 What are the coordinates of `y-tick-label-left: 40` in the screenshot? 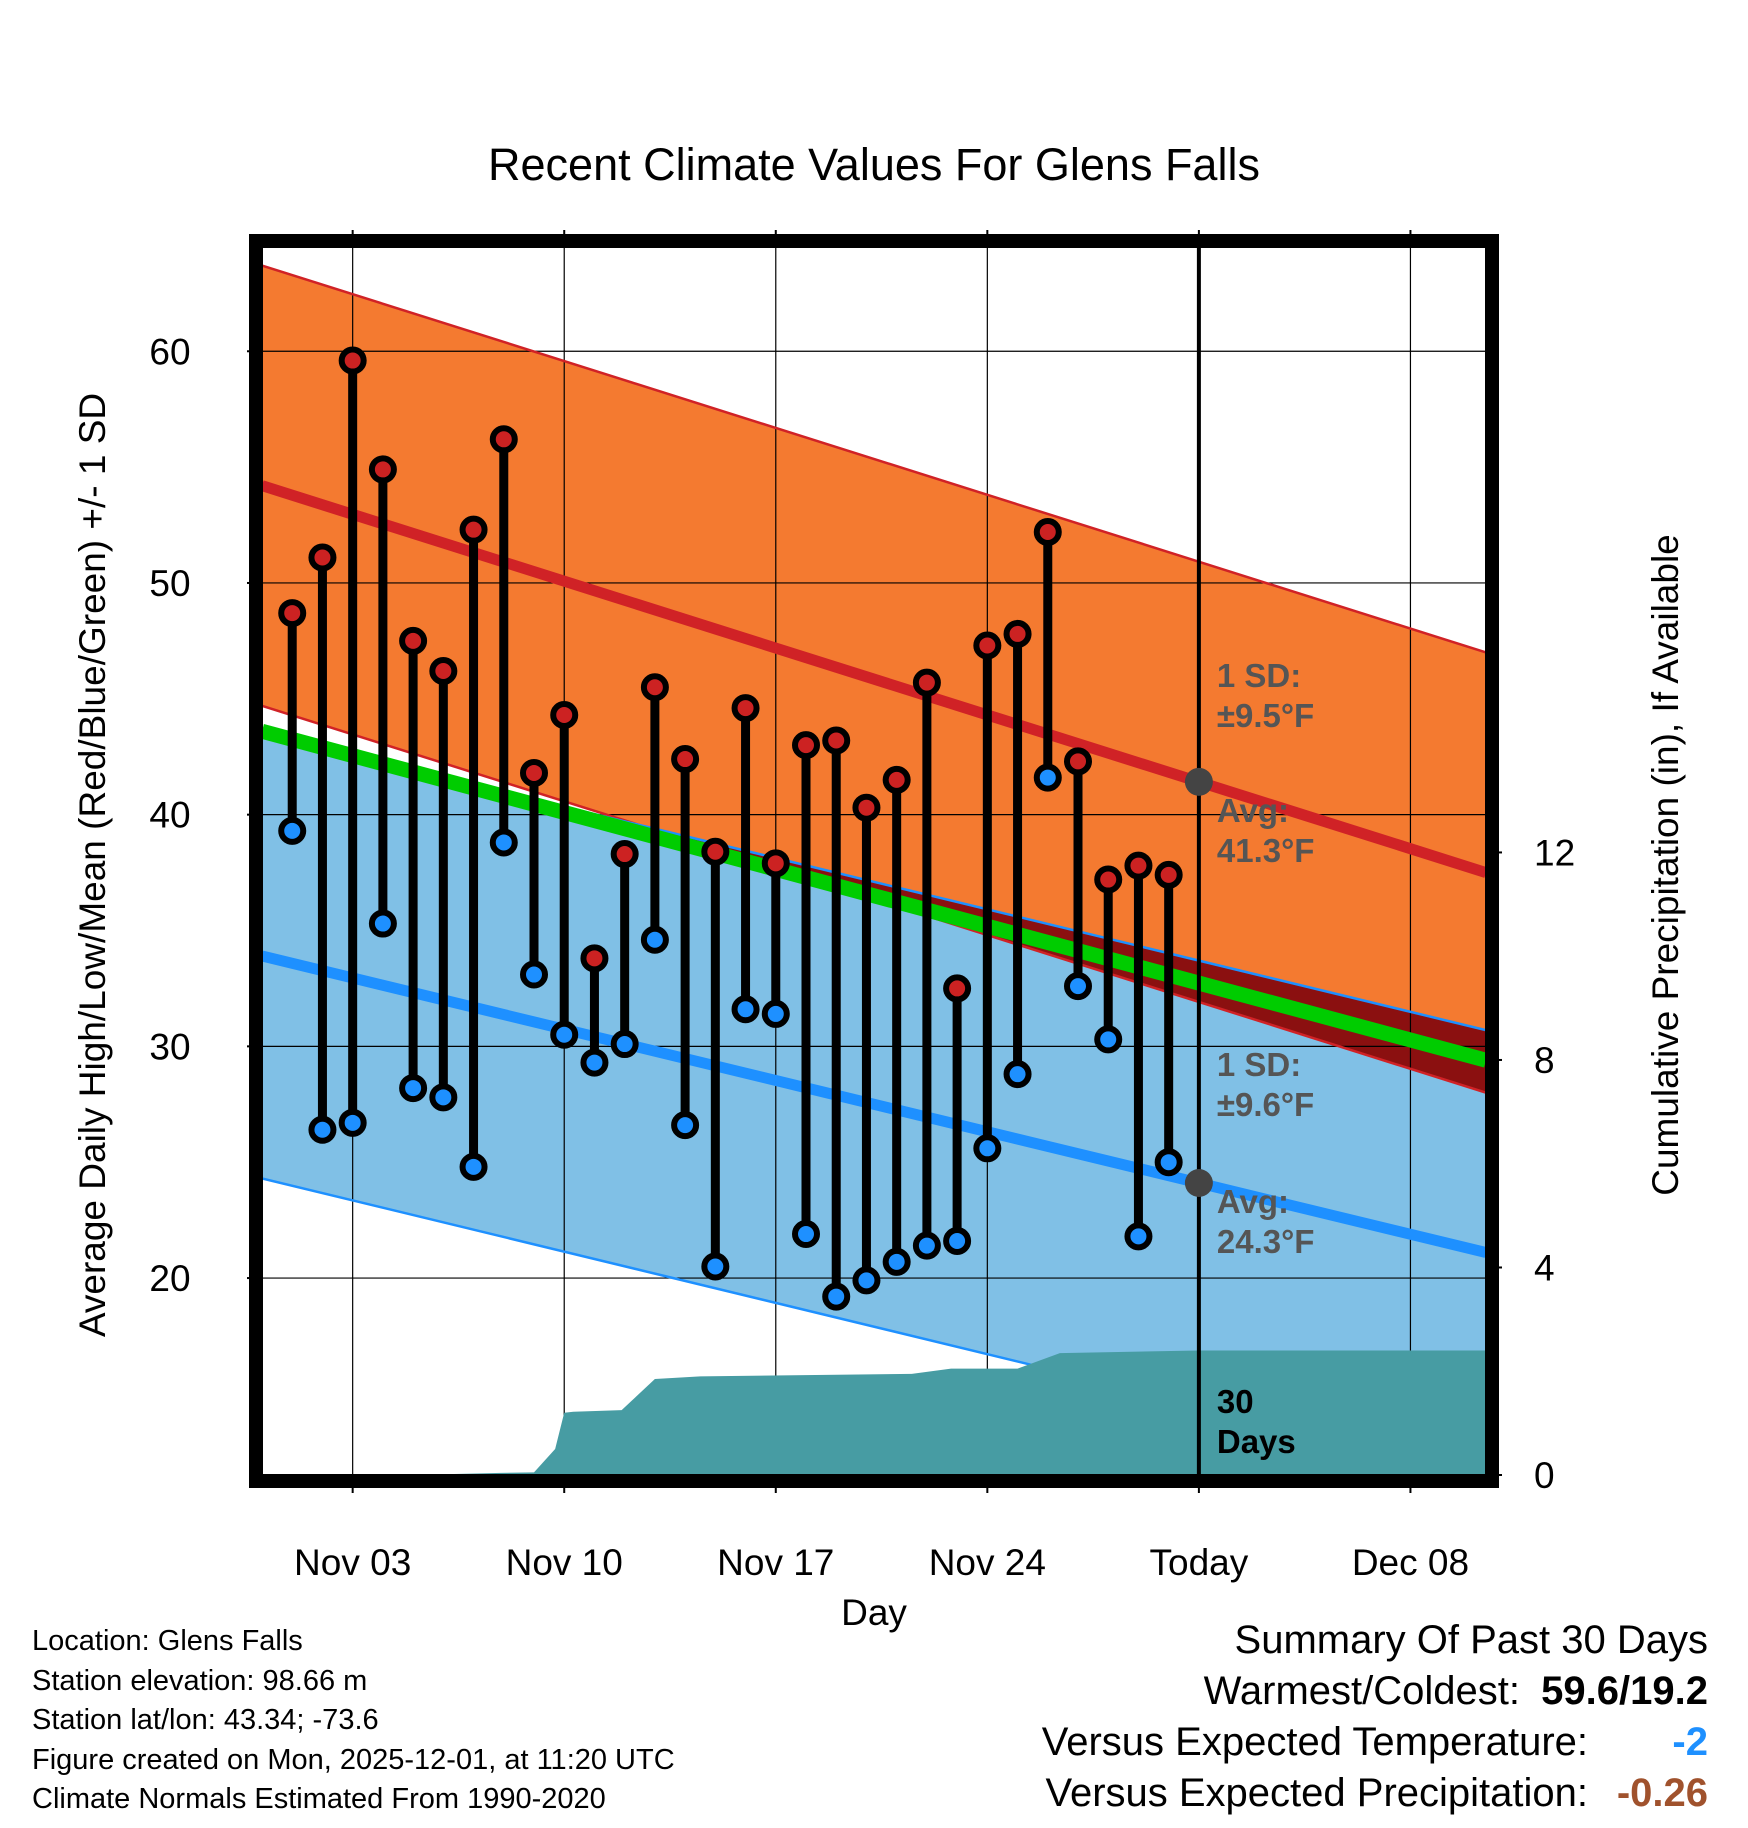 It's located at (169, 815).